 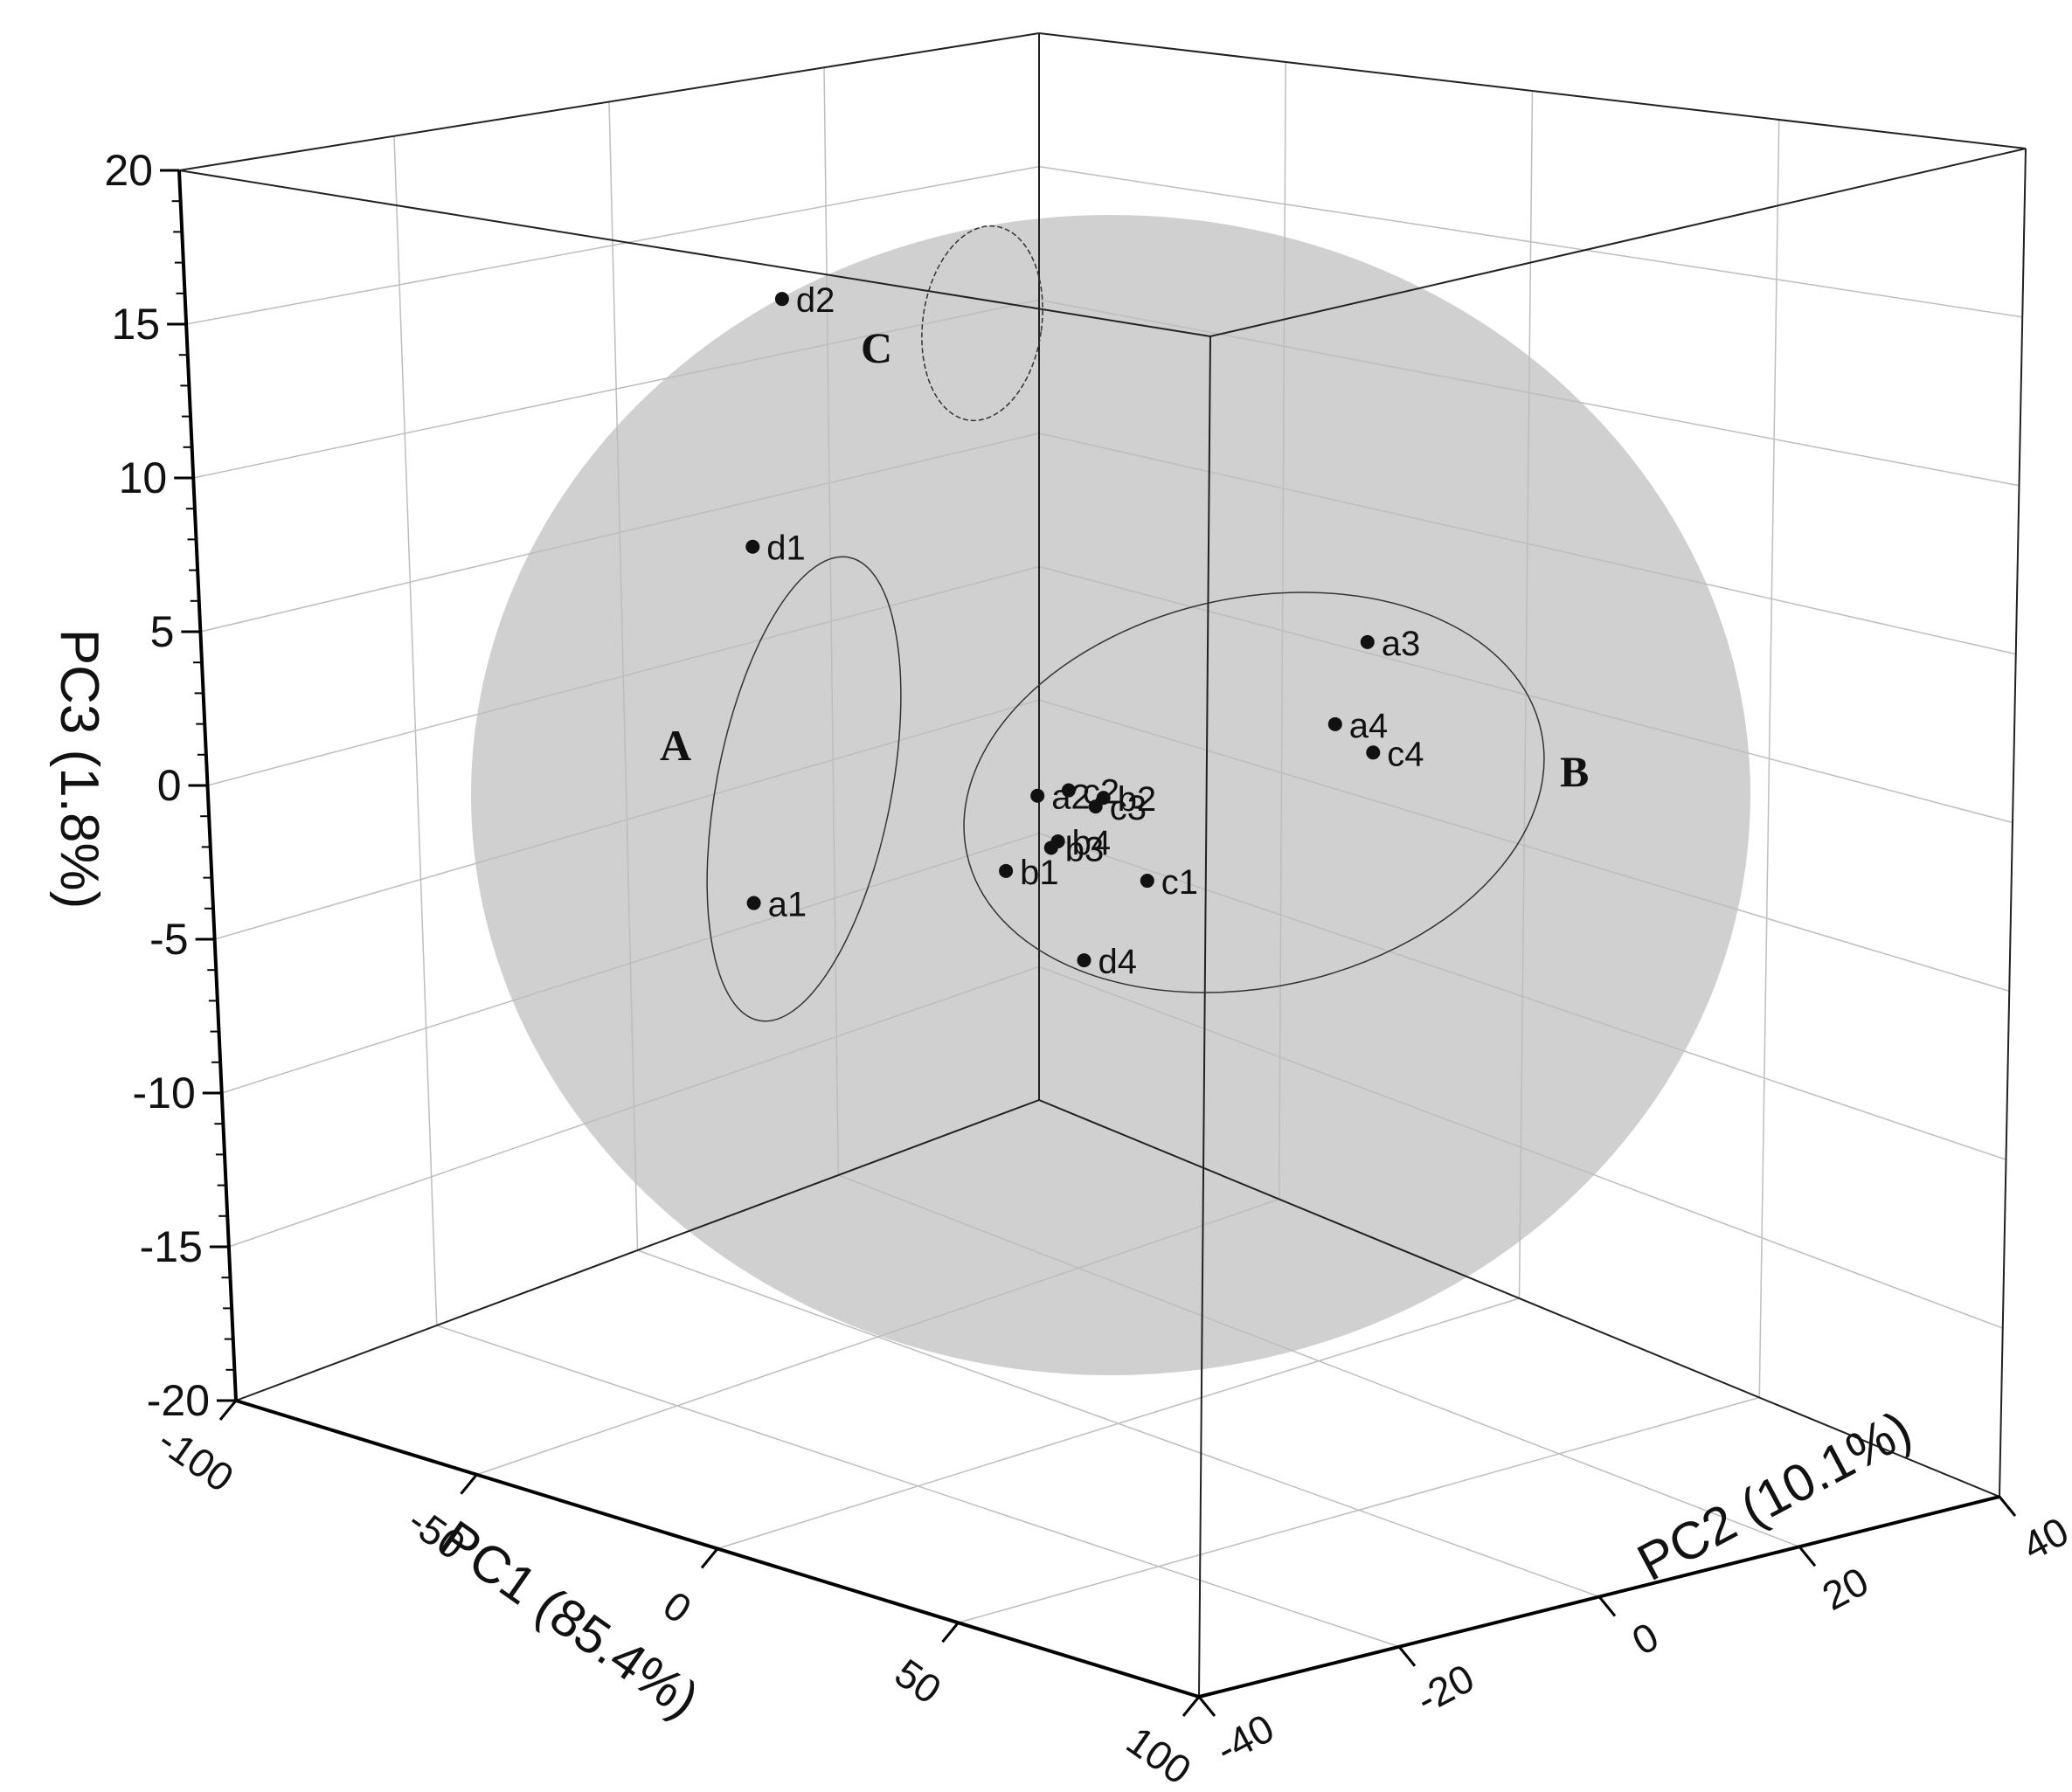 I want to click on data-point-label-c3: c3, so click(x=1128, y=808).